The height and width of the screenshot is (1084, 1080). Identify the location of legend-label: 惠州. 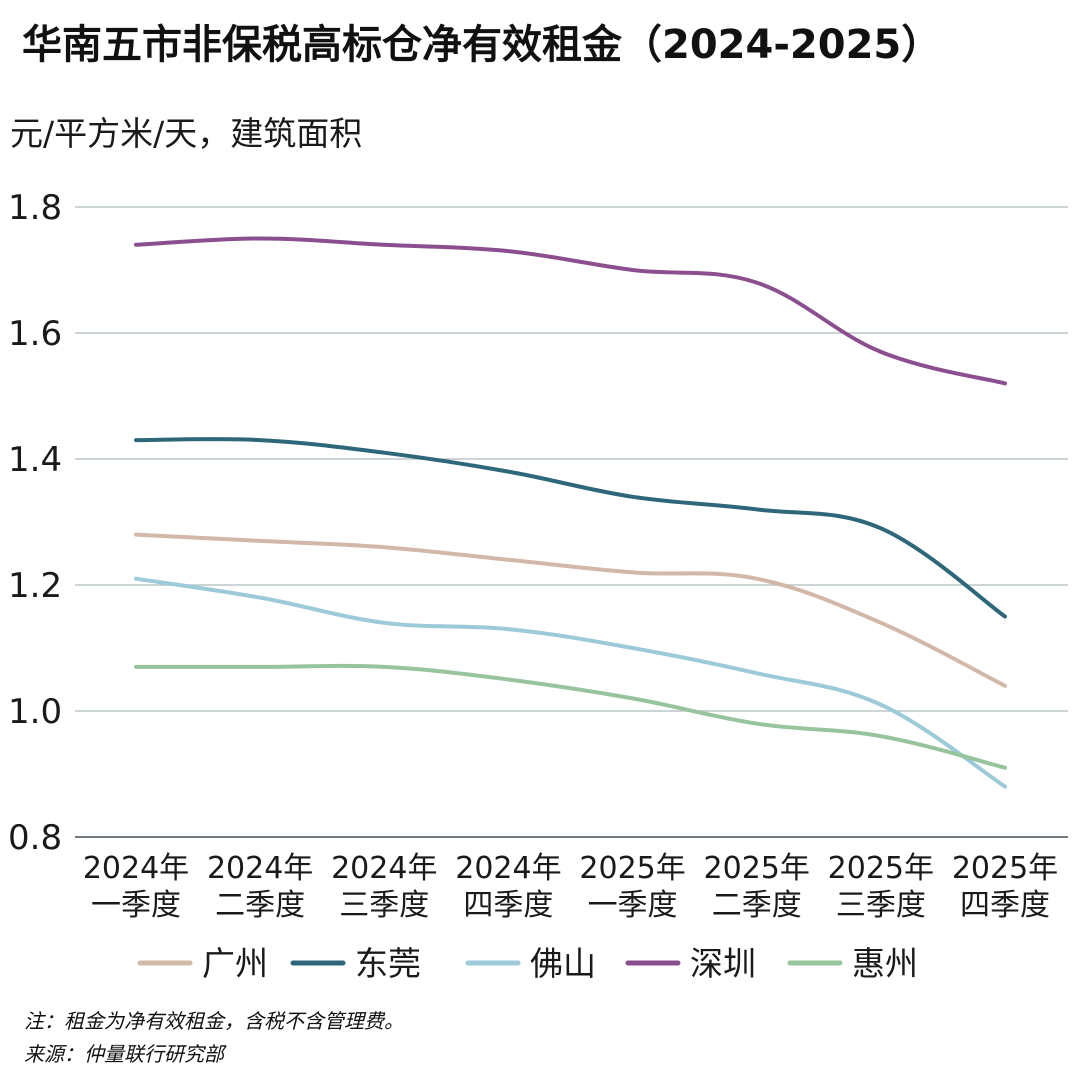
(885, 963).